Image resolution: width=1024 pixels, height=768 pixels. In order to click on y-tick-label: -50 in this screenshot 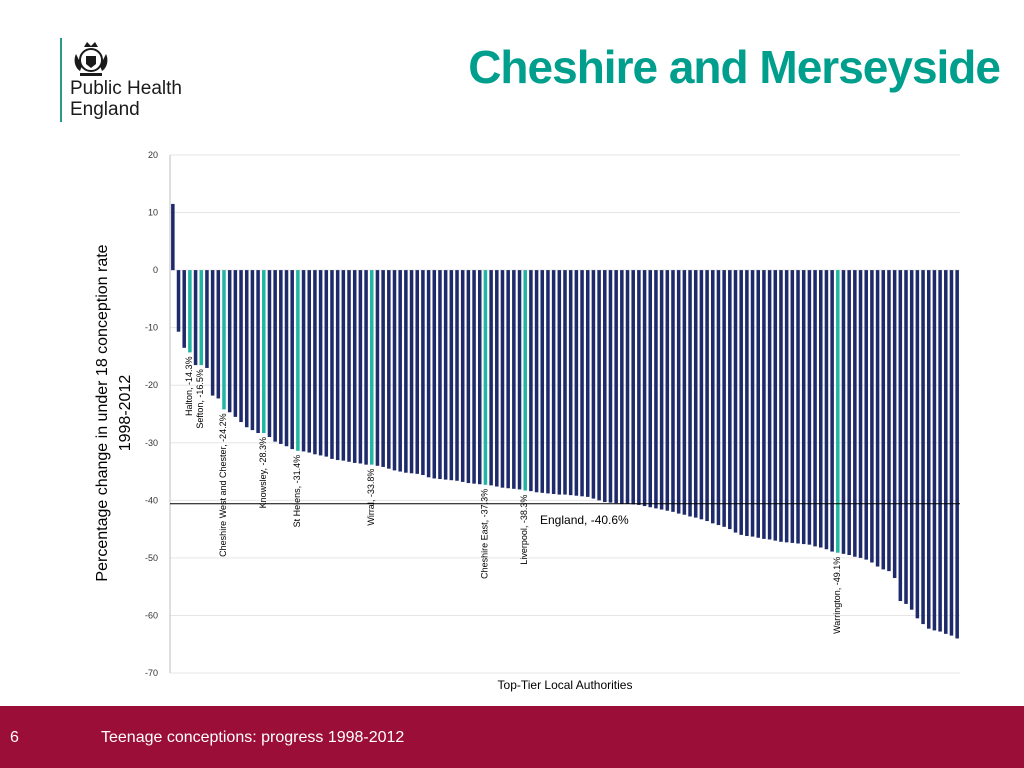, I will do `click(151, 558)`.